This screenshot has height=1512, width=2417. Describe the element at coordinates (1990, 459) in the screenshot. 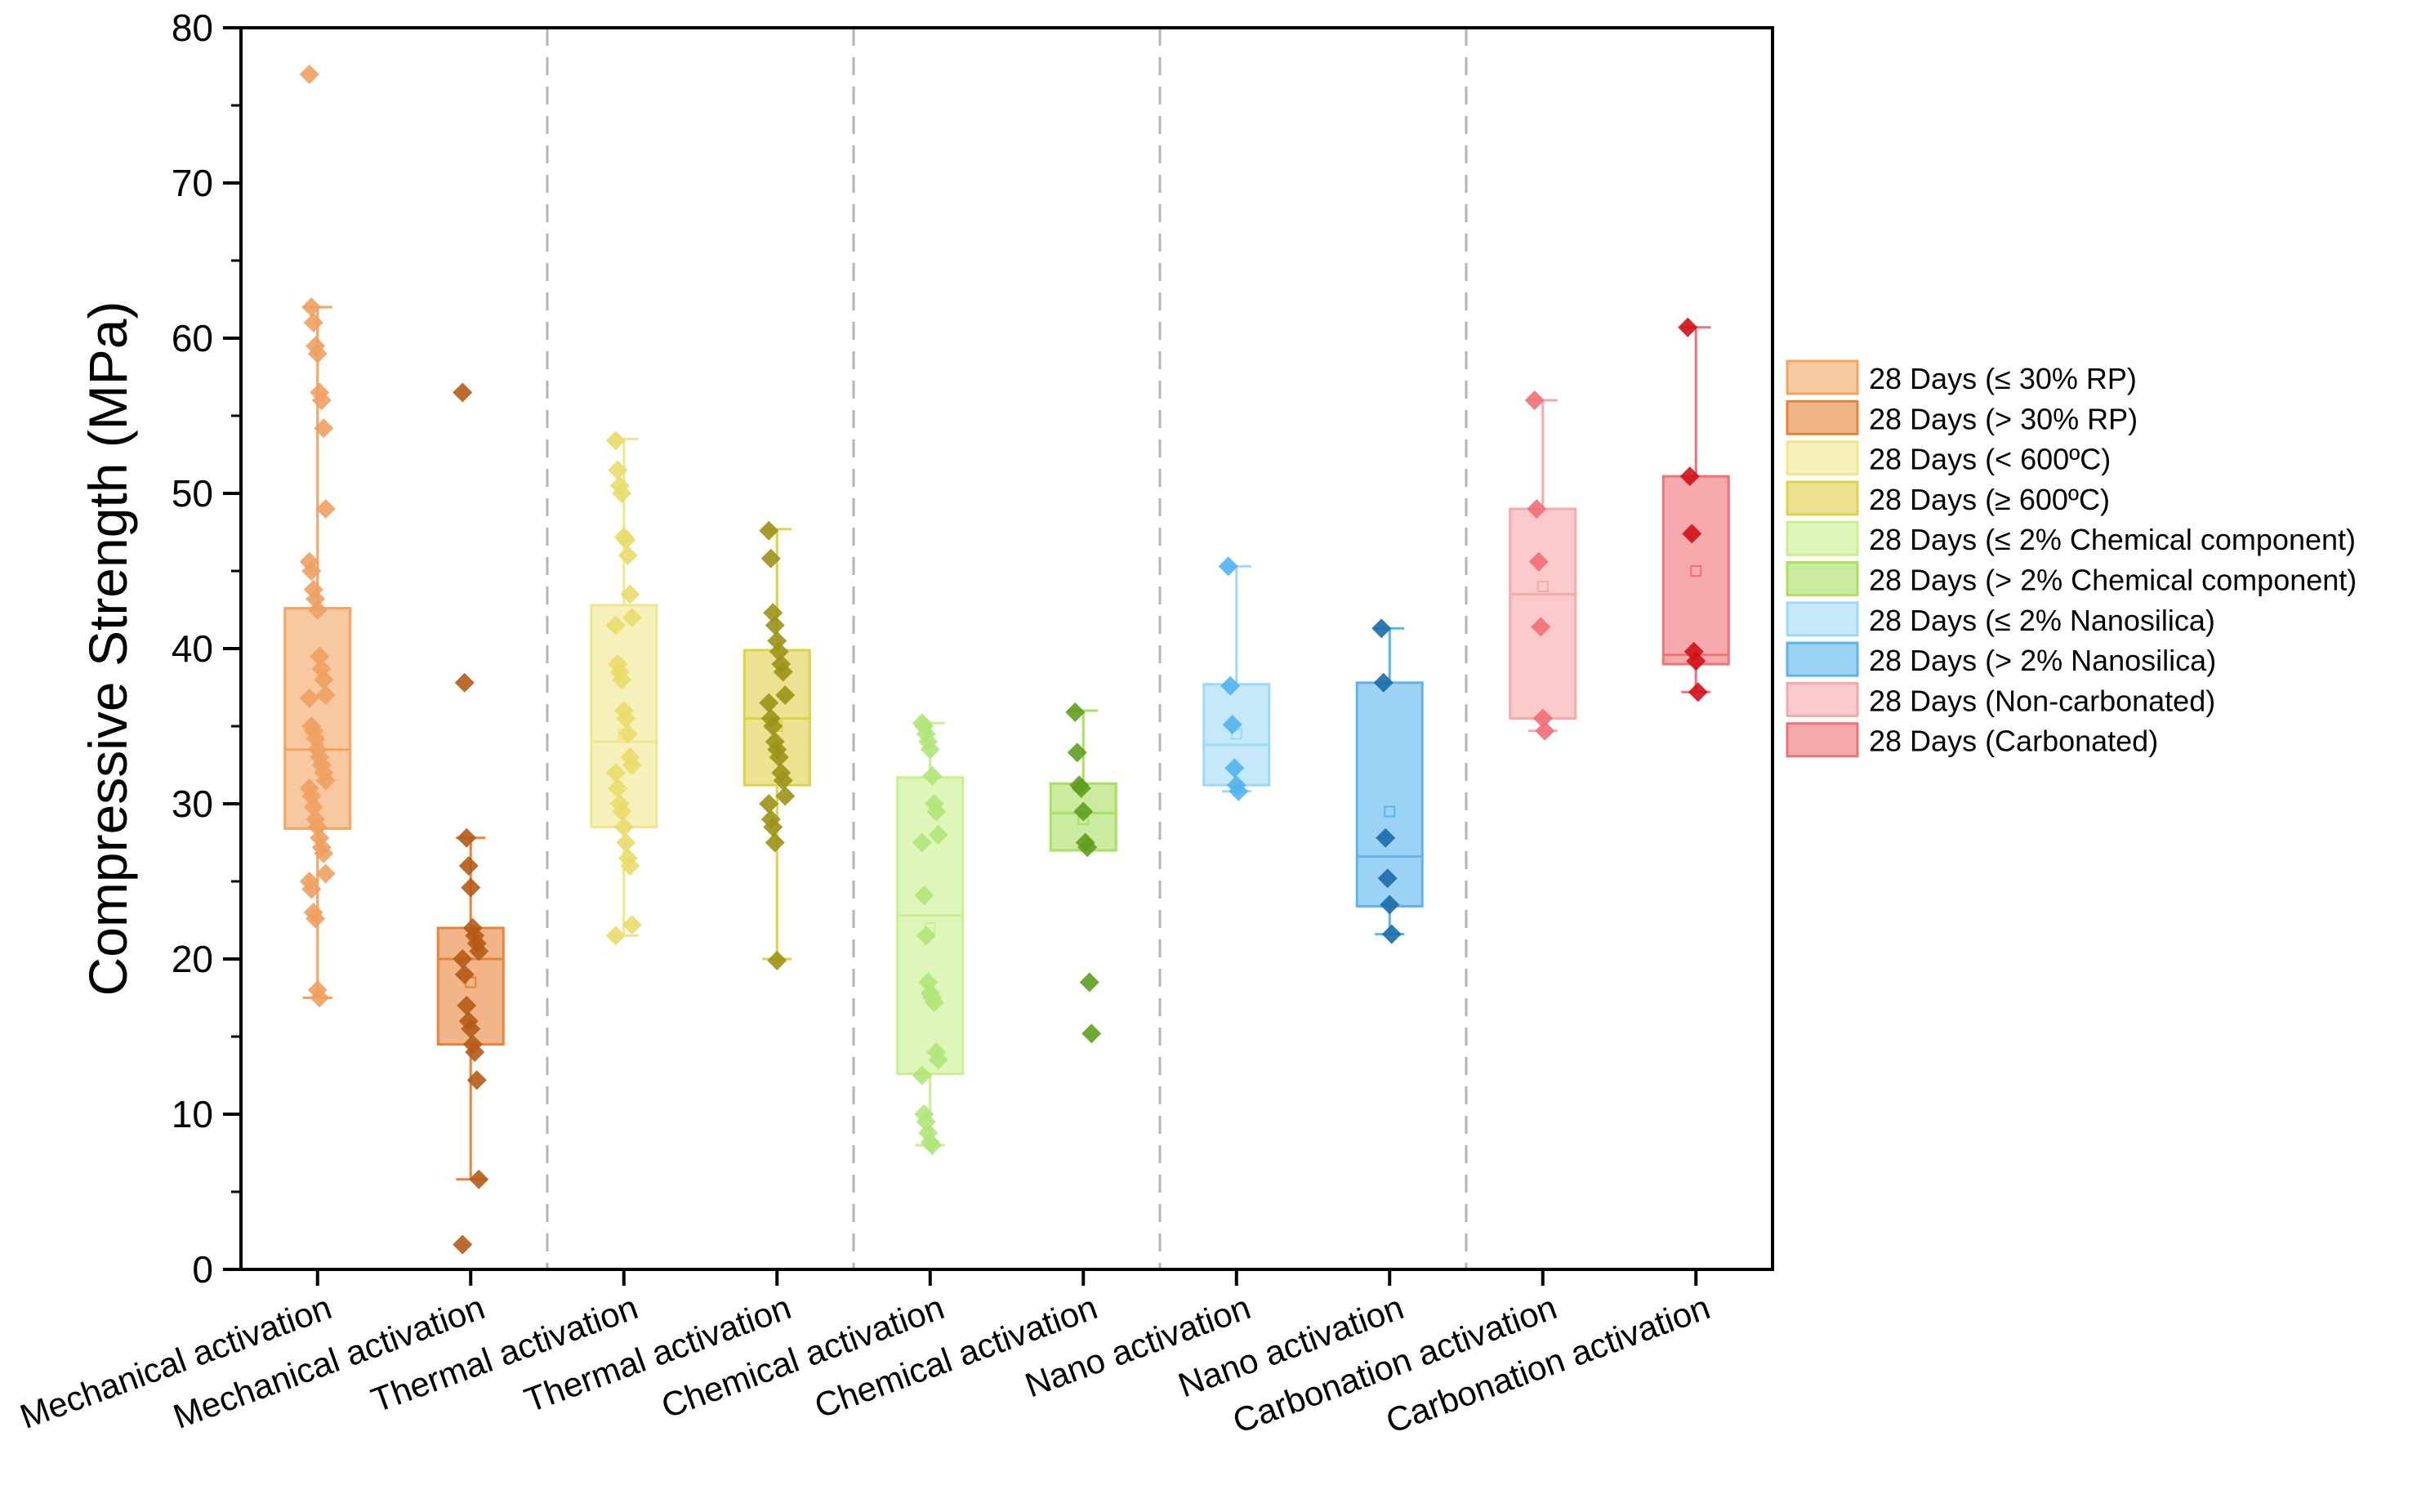

I see `legend-label: 28 Days (< 600ºC)` at that location.